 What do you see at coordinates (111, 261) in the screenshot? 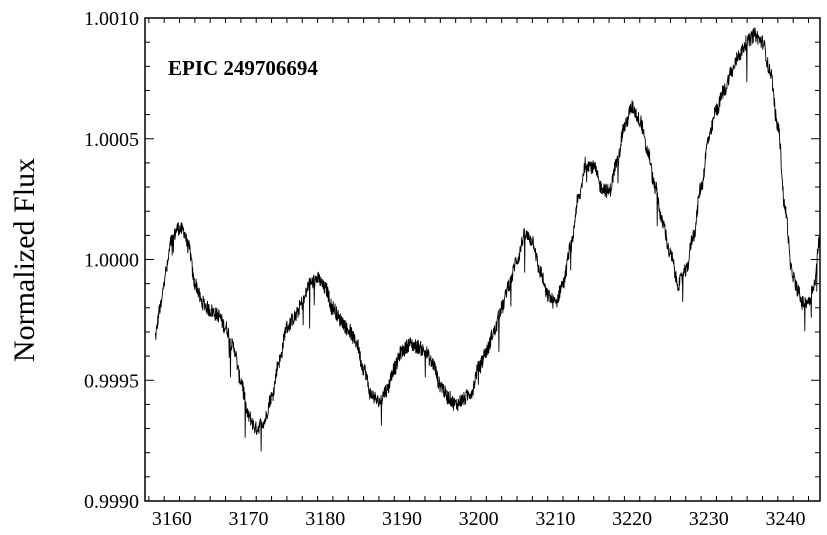
I see `y-tick-label: 1.0000` at bounding box center [111, 261].